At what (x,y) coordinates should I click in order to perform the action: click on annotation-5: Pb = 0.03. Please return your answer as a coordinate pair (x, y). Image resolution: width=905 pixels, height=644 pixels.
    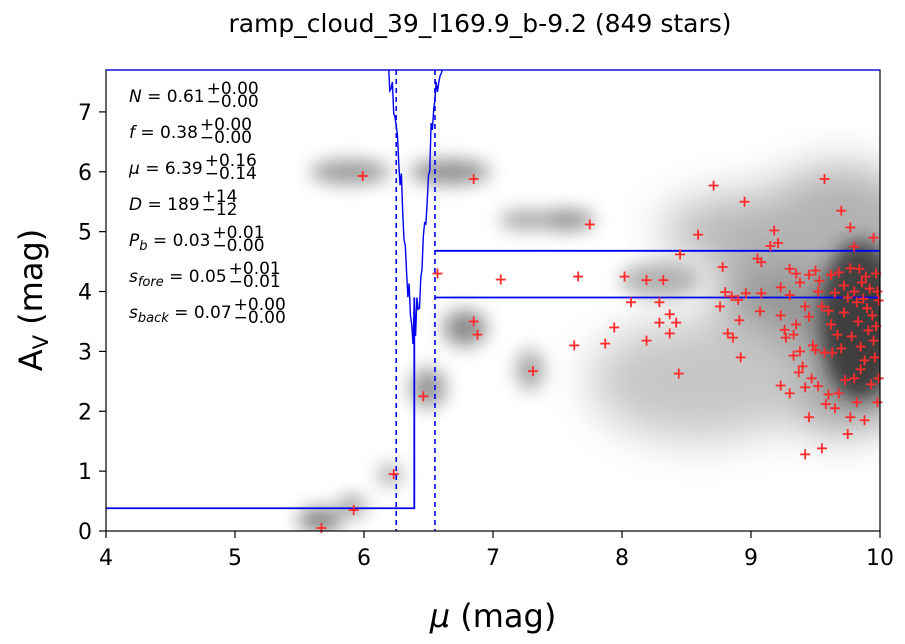
    Looking at the image, I should click on (169, 242).